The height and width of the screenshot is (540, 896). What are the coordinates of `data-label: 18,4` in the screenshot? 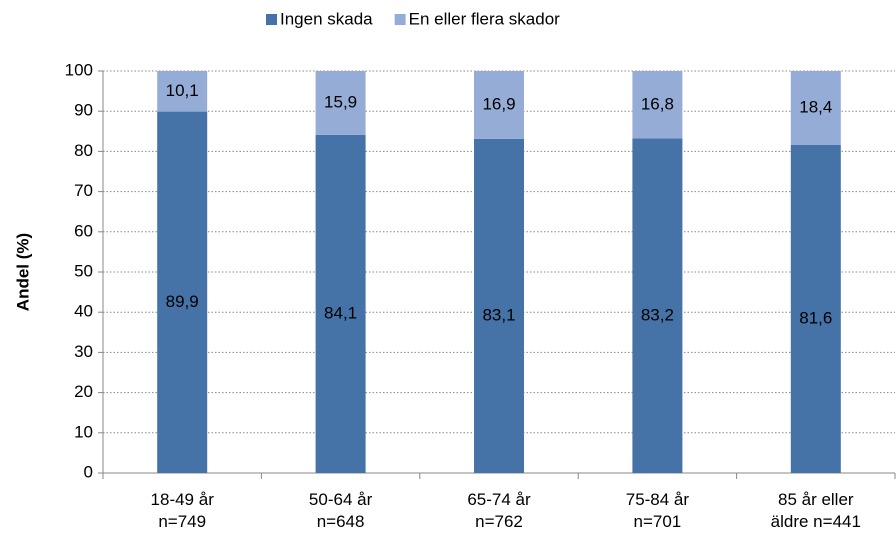 It's located at (815, 106).